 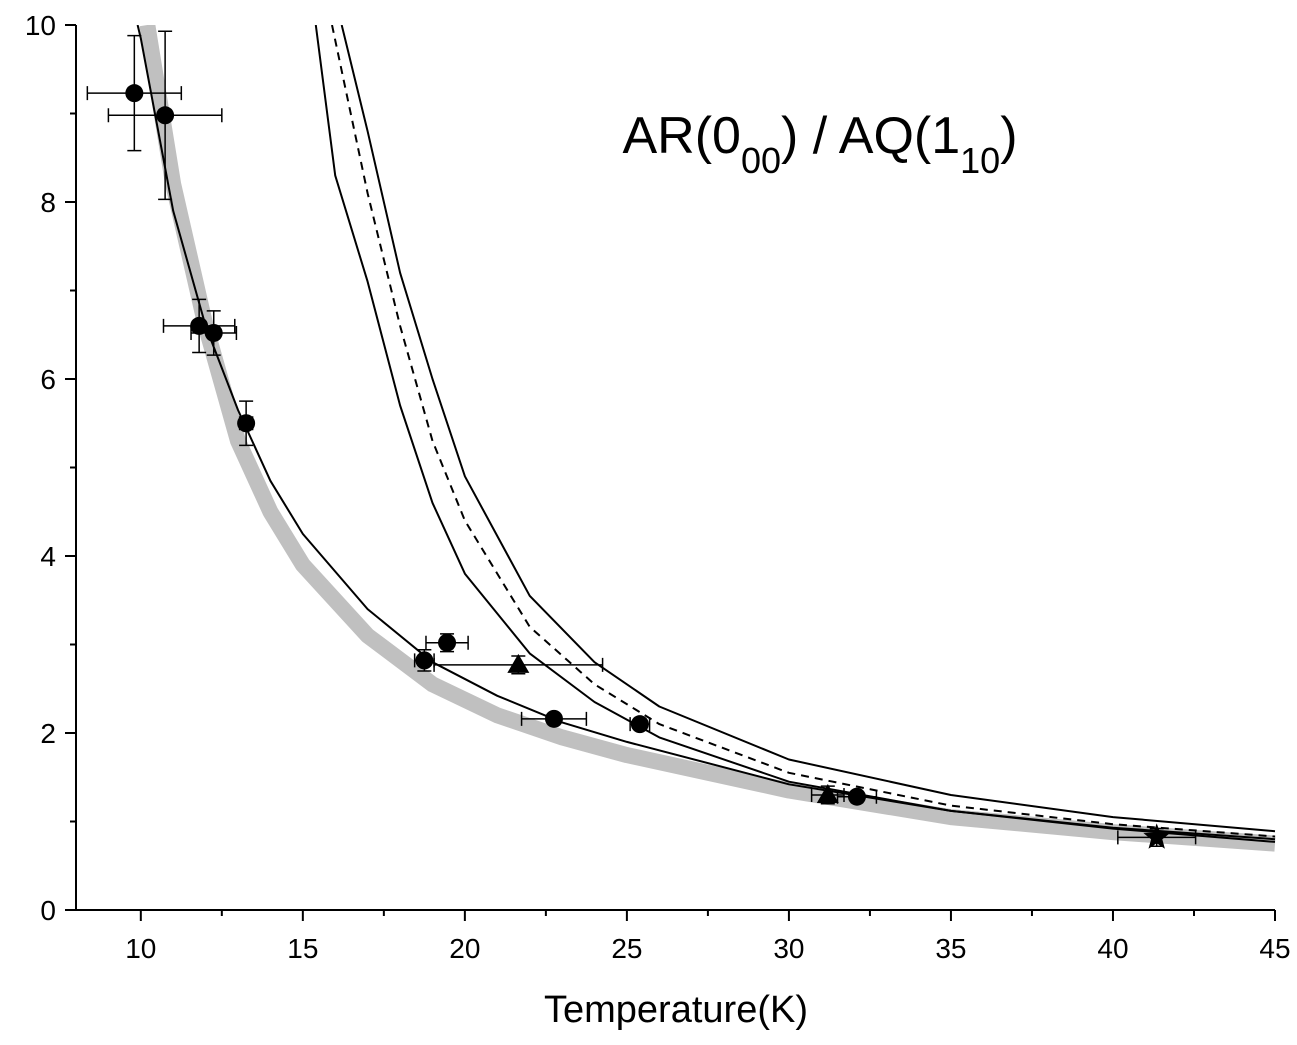 I want to click on y-tick-label: 8, so click(x=48, y=202).